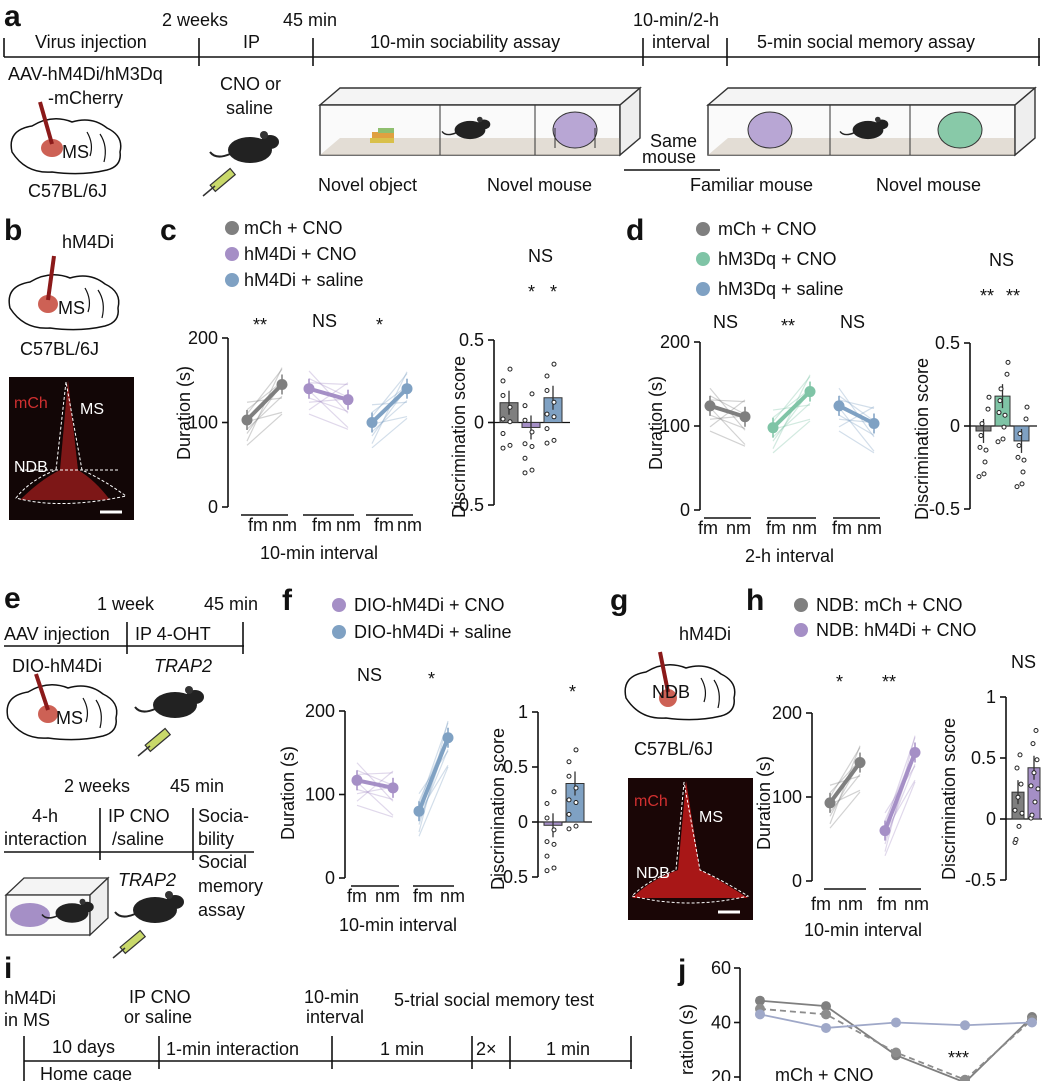  I want to click on syringe-e, so click(154, 742).